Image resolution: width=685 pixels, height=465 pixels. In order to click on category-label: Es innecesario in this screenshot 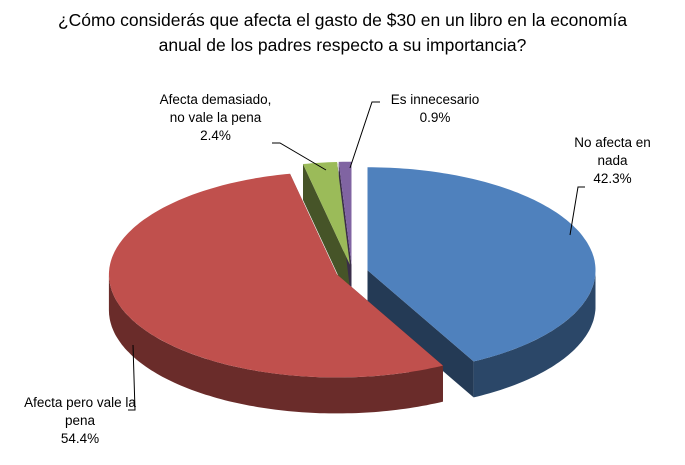, I will do `click(435, 99)`.